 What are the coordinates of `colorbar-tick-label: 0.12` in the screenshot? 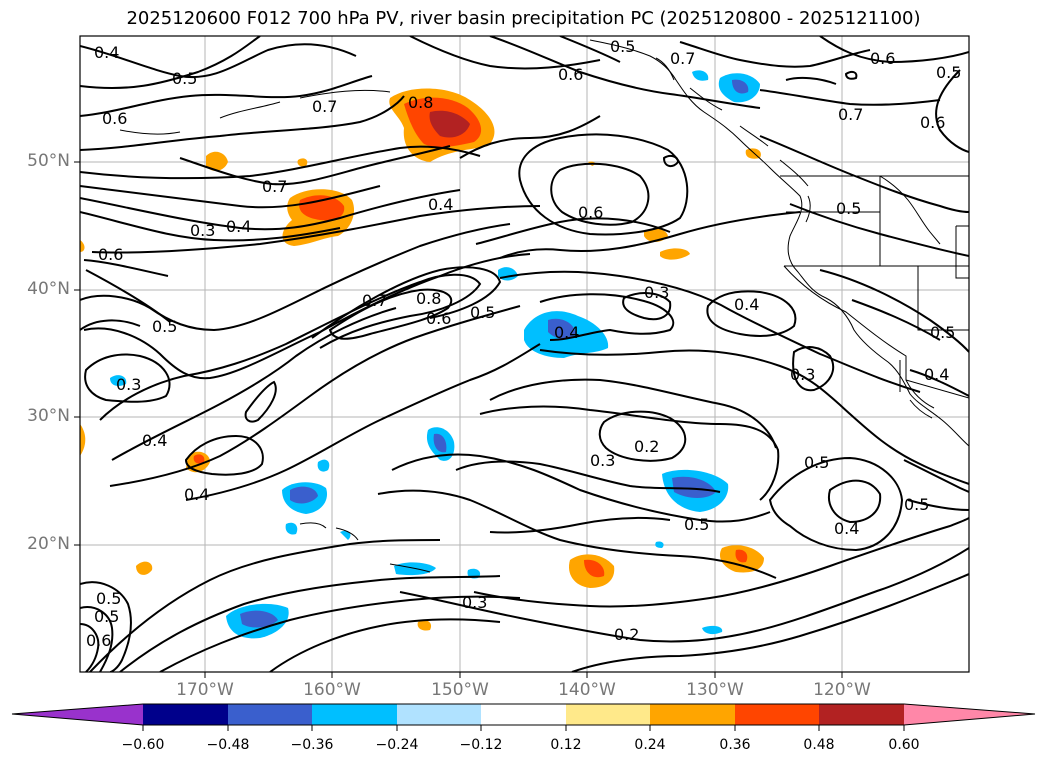 It's located at (566, 745).